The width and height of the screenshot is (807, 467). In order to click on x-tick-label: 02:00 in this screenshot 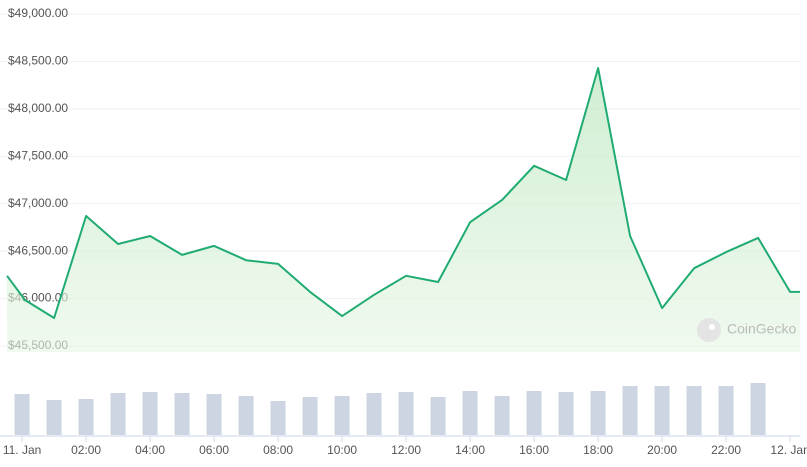, I will do `click(86, 450)`.